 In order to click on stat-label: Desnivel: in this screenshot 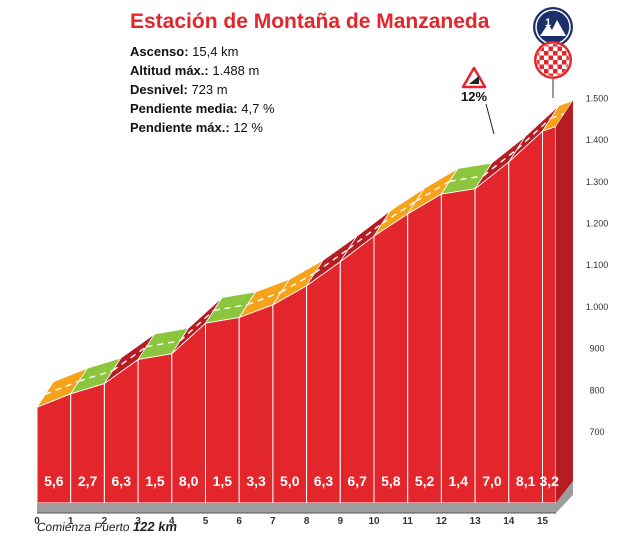, I will do `click(159, 89)`.